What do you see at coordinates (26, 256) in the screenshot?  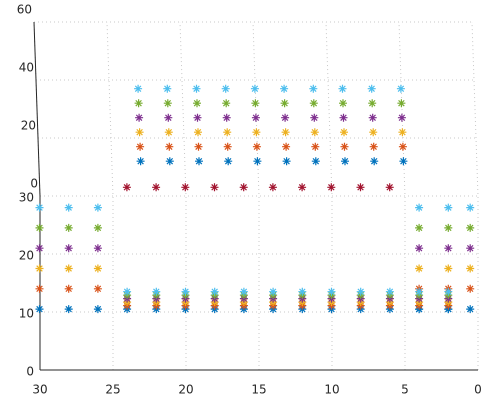 I see `y-tick-label: 20` at bounding box center [26, 256].